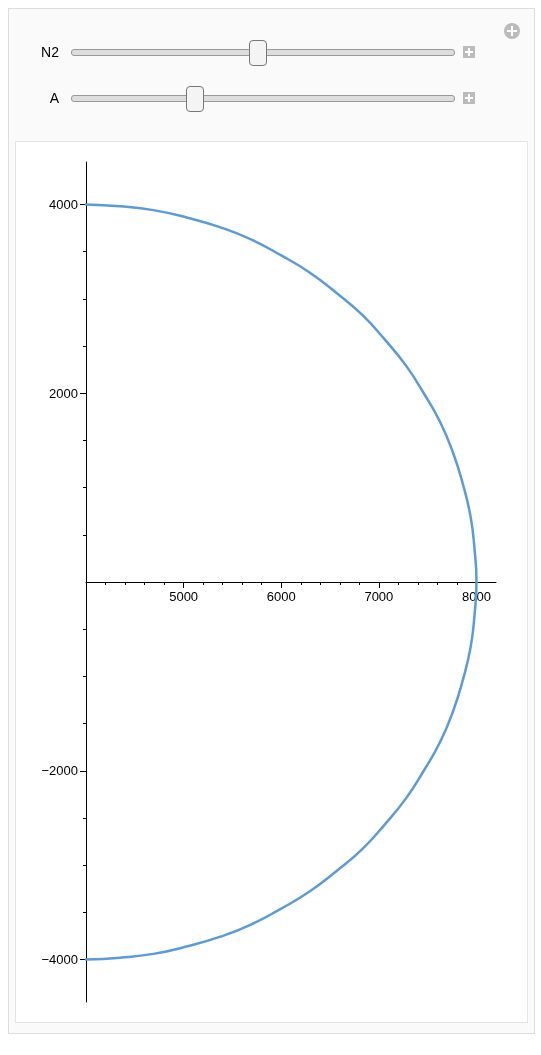  What do you see at coordinates (50, 52) in the screenshot?
I see `text: N2` at bounding box center [50, 52].